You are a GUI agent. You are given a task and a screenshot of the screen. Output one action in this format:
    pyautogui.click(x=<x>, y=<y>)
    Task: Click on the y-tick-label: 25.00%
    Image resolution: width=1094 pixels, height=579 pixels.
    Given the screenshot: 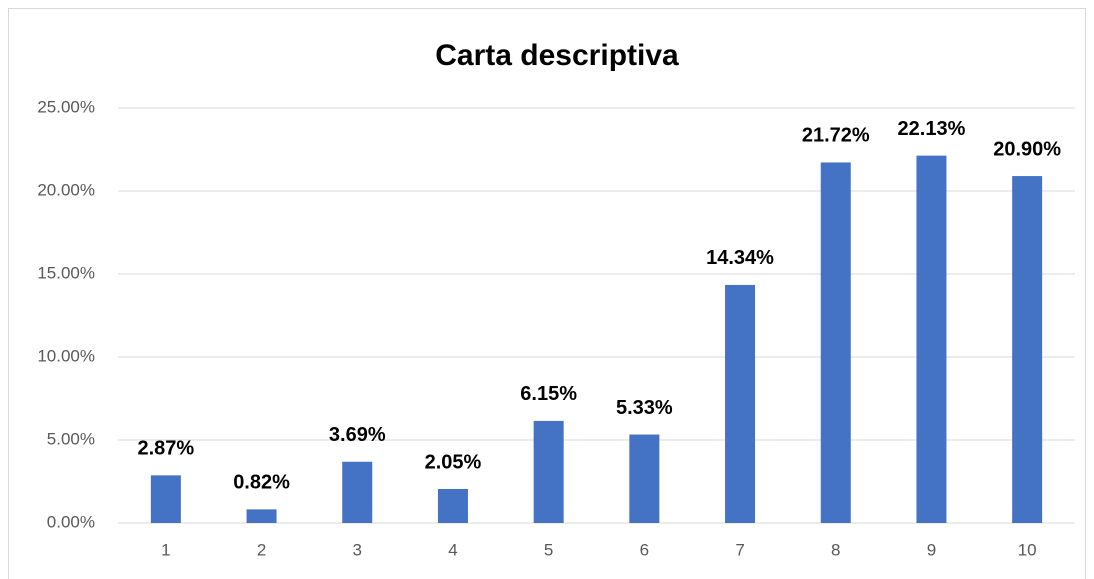 What is the action you would take?
    pyautogui.click(x=66, y=106)
    